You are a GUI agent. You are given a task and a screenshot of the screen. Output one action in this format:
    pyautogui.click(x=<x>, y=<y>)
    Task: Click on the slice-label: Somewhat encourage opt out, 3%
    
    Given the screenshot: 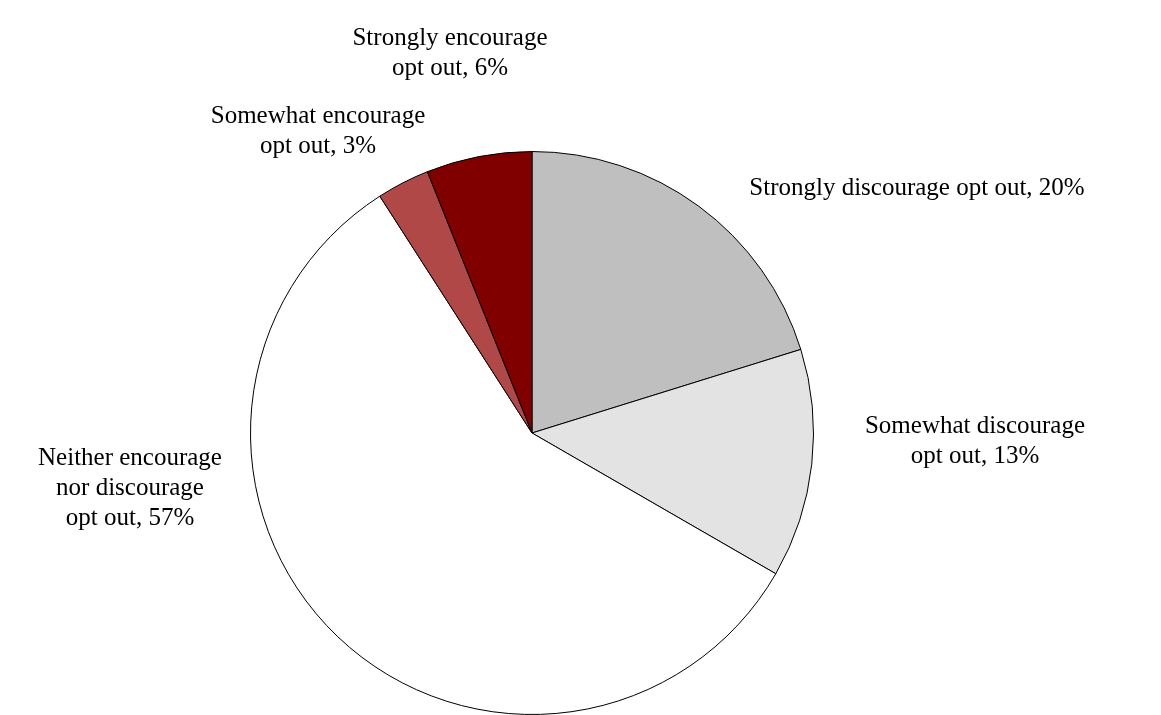 What is the action you would take?
    pyautogui.click(x=318, y=130)
    